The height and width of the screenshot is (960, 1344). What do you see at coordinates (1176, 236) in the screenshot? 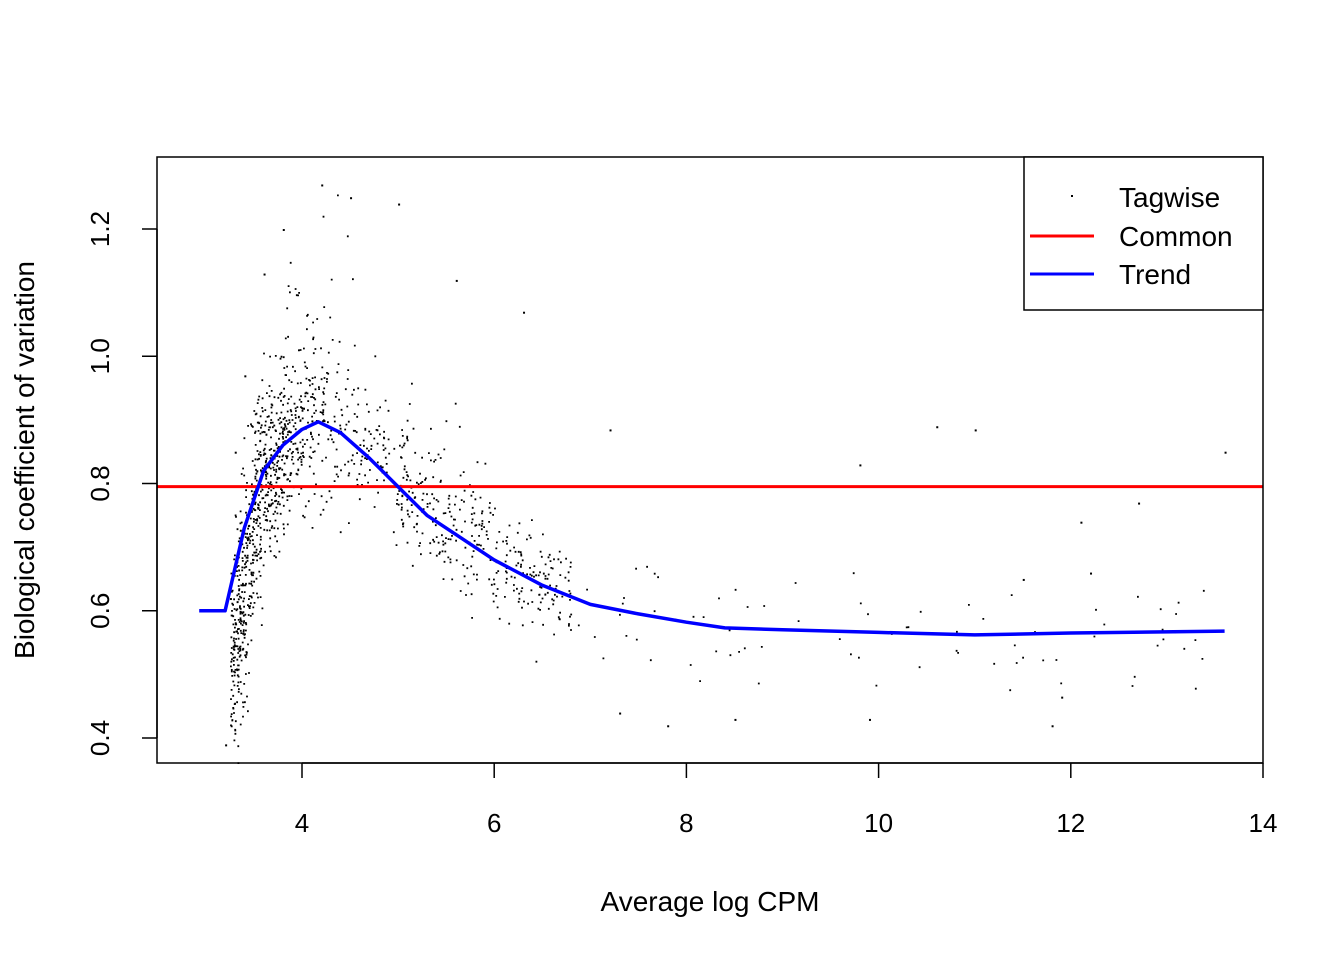
I see `legend-common-label: Common` at bounding box center [1176, 236].